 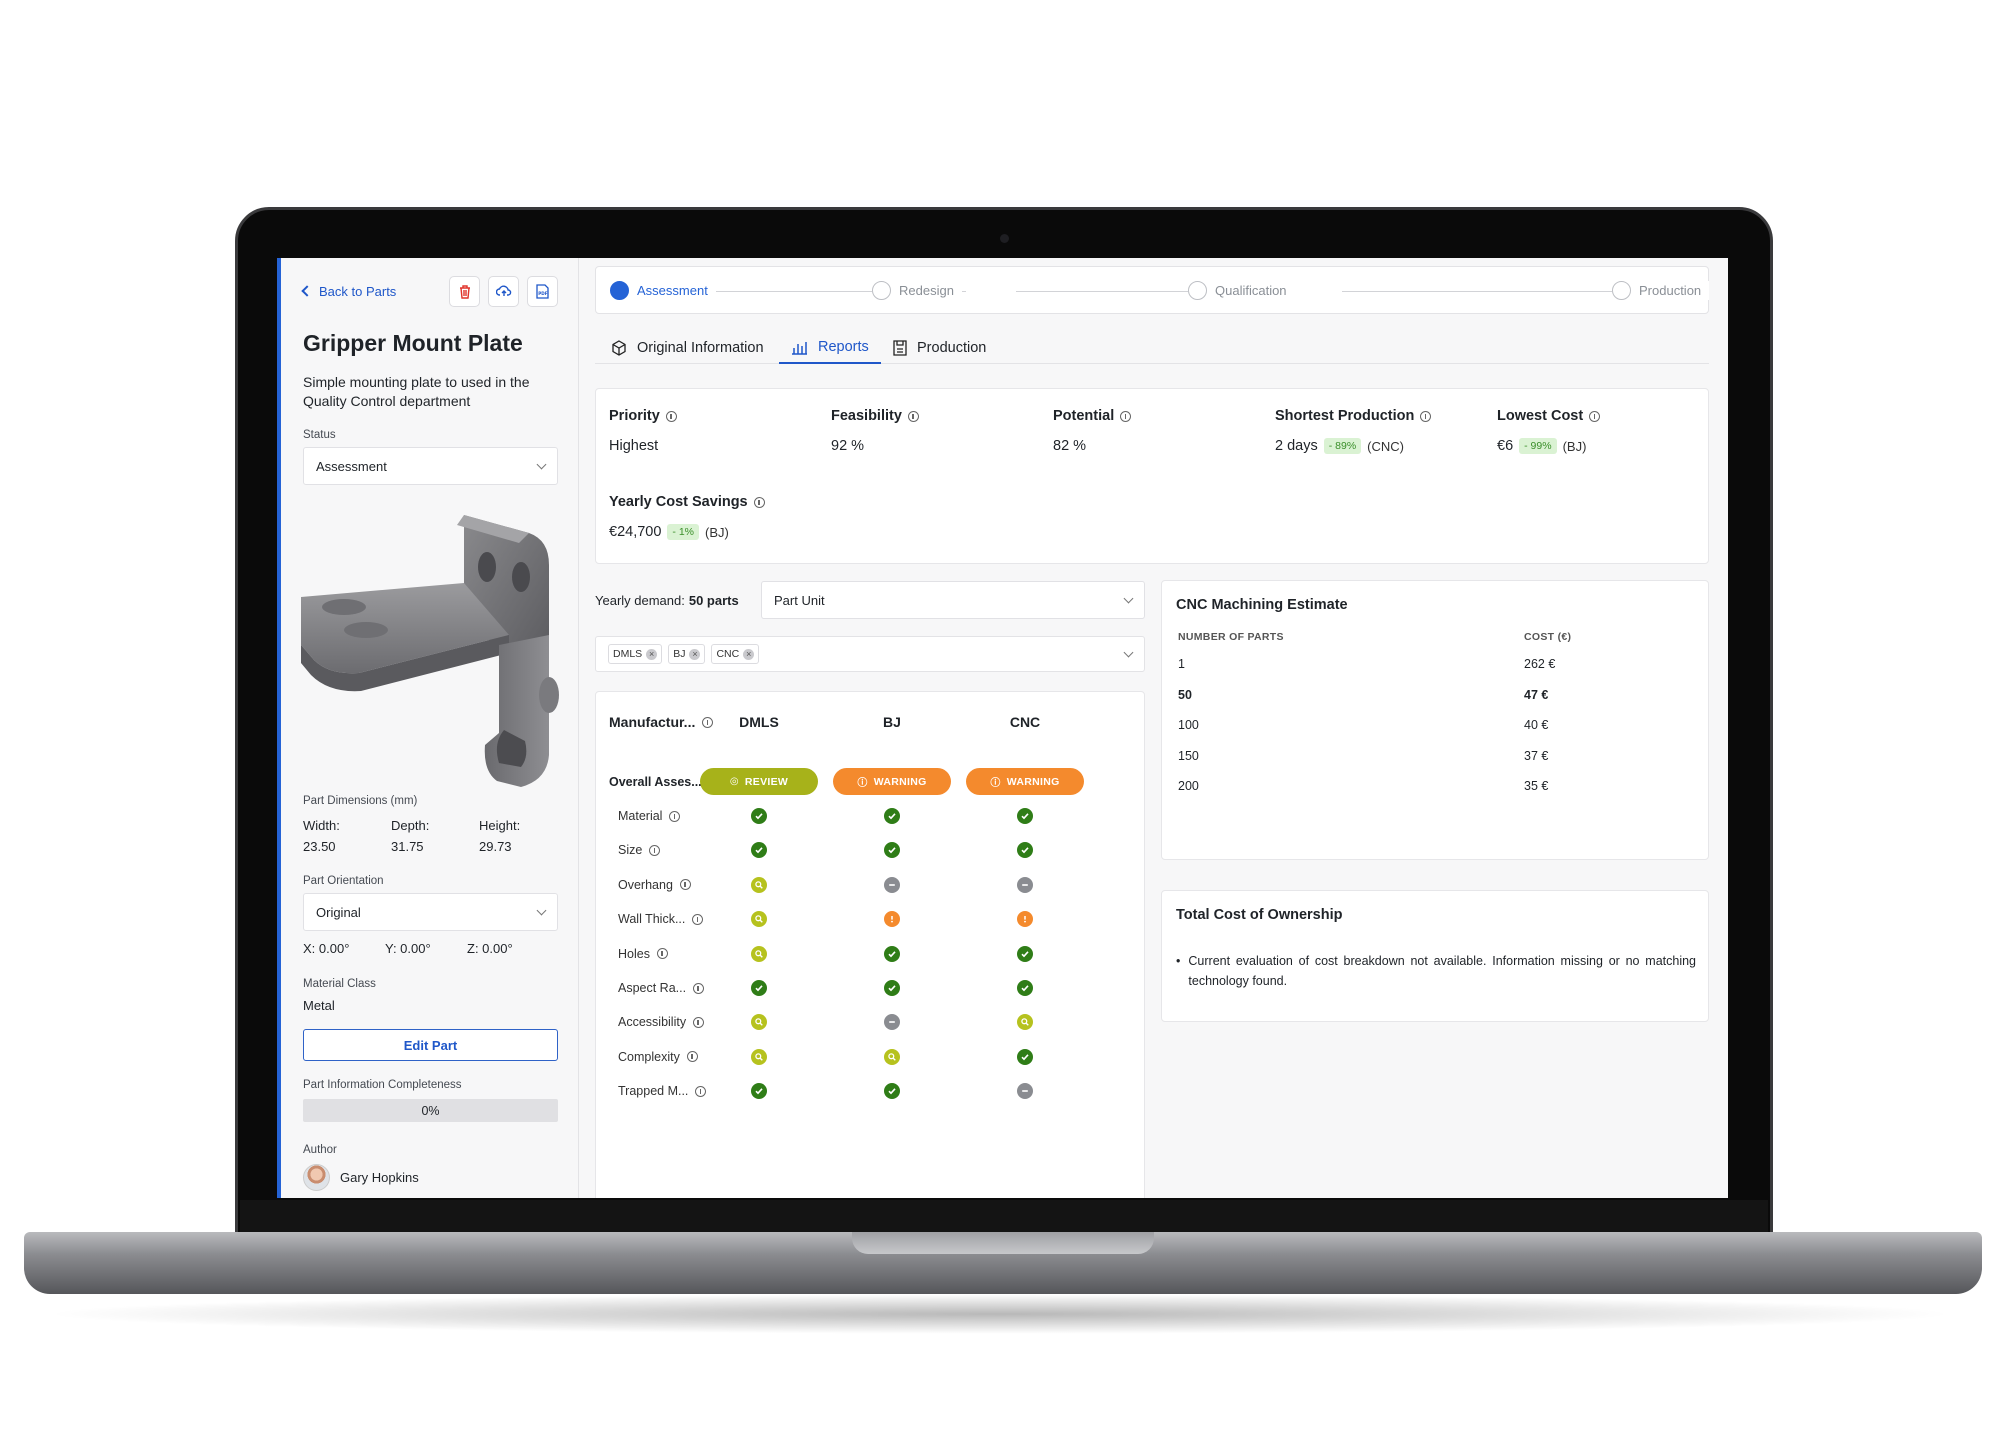 What do you see at coordinates (654, 885) in the screenshot?
I see `row-label-wrap: Overhang` at bounding box center [654, 885].